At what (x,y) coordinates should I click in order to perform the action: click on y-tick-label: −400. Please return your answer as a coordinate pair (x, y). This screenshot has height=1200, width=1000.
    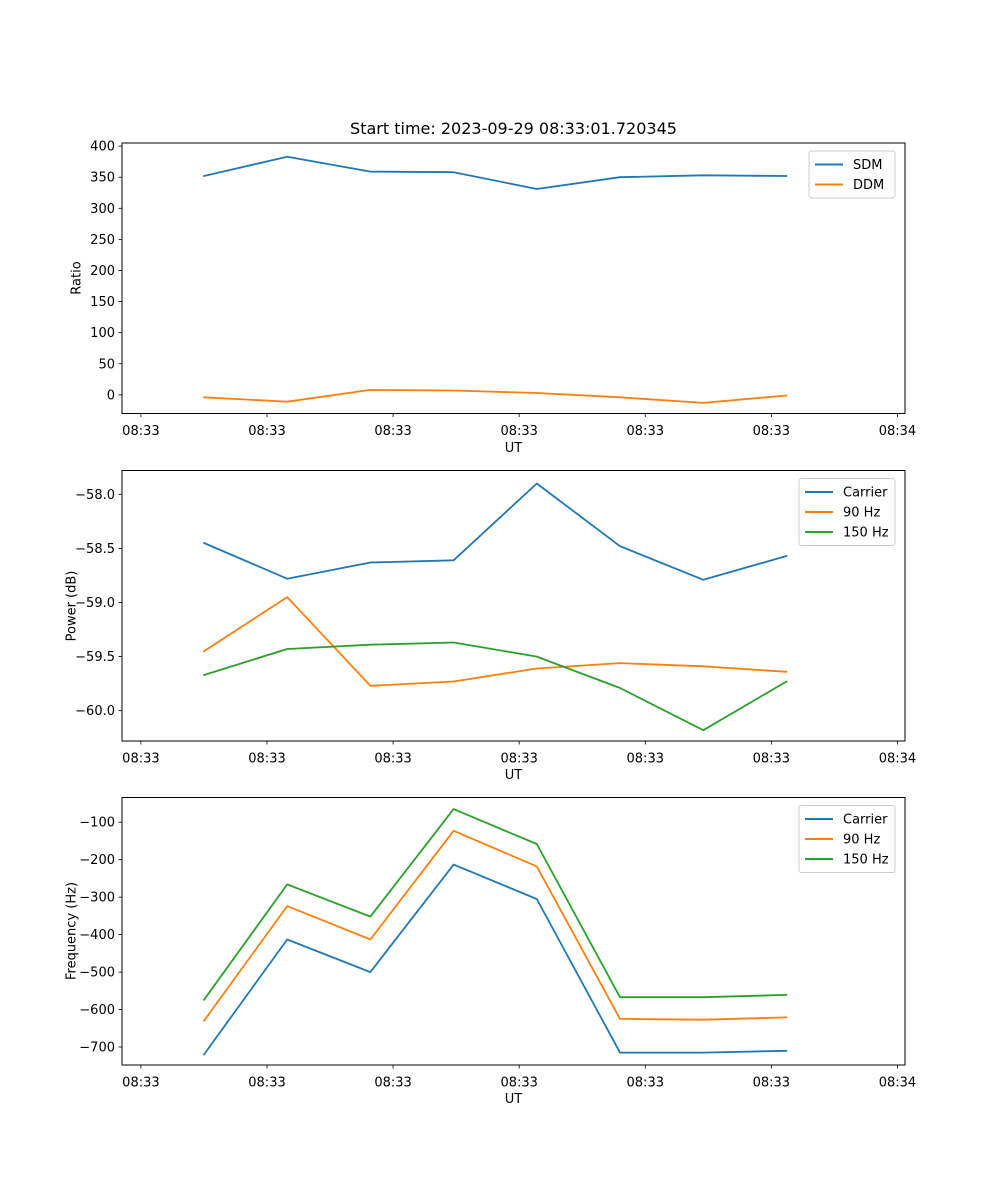
    Looking at the image, I should click on (97, 935).